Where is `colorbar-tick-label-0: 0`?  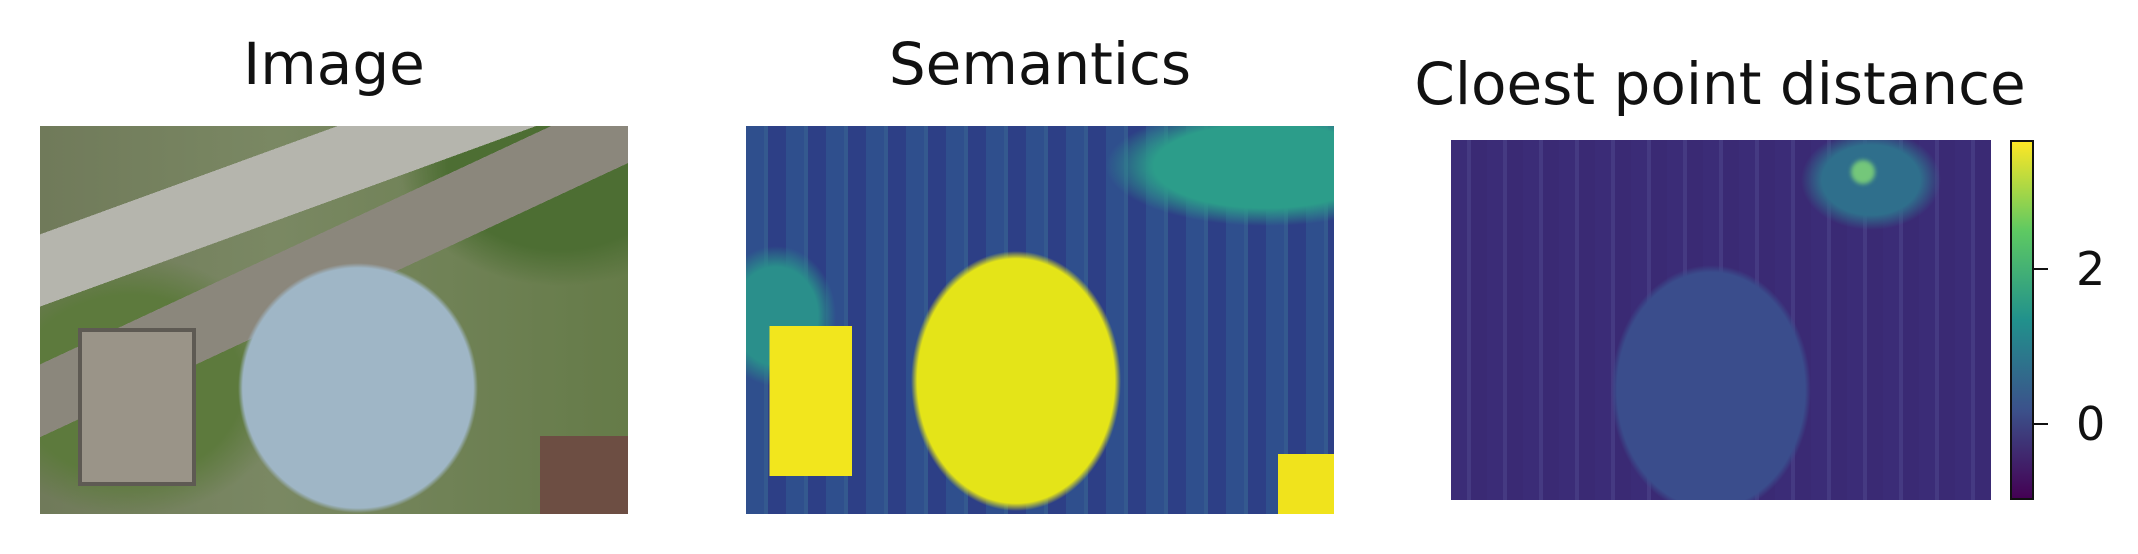
colorbar-tick-label-0: 0 is located at coordinates (2091, 424).